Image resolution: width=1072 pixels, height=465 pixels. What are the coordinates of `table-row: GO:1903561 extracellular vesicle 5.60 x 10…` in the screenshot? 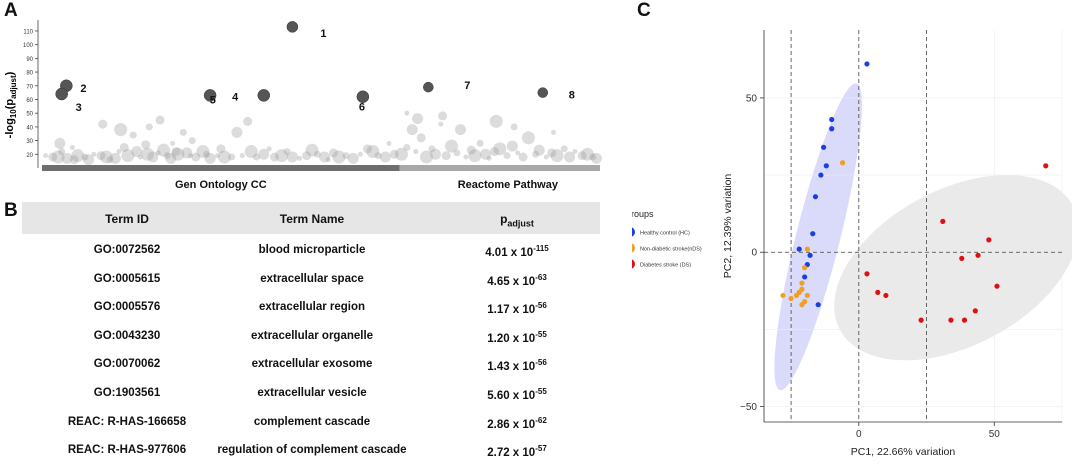 It's located at (311, 393).